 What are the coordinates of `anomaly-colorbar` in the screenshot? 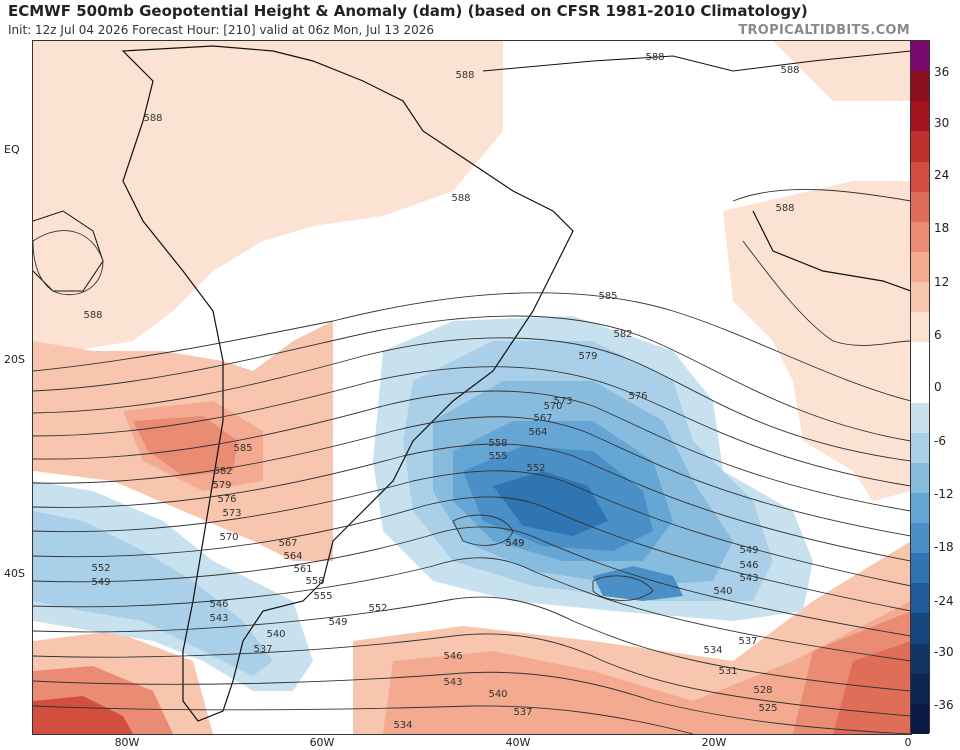 It's located at (920, 387).